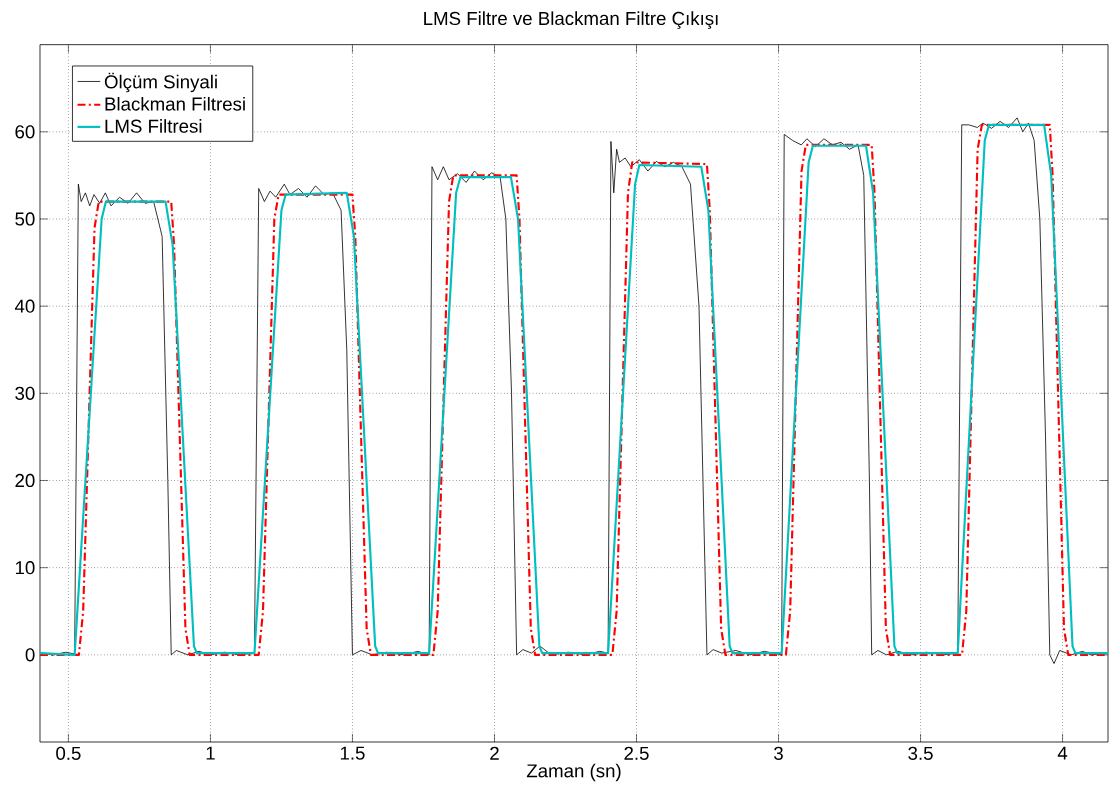 This screenshot has height=789, width=1110. Describe the element at coordinates (25, 393) in the screenshot. I see `y-tick-label: 30` at that location.